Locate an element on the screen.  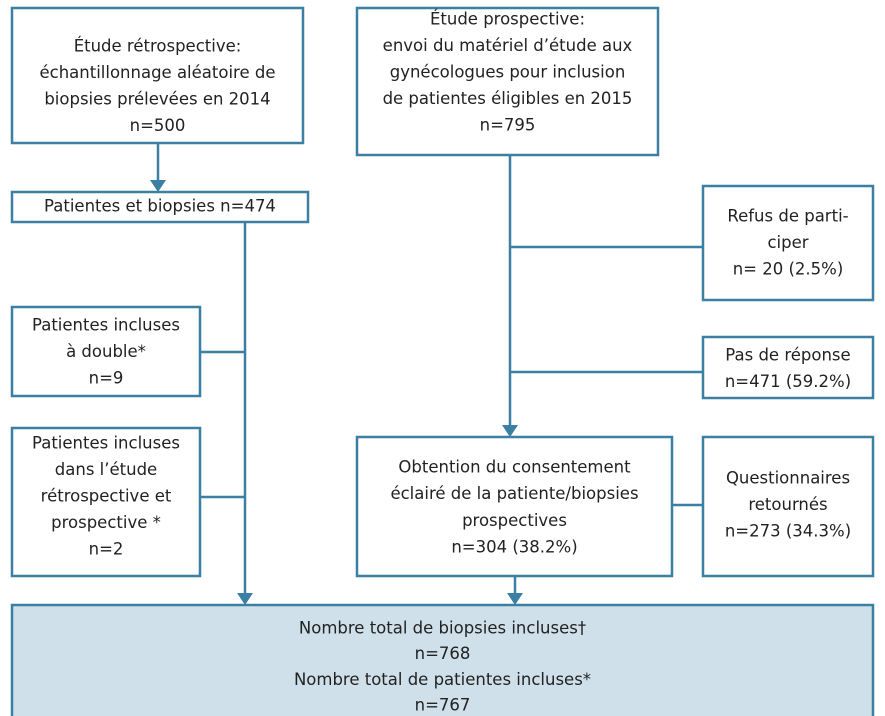
node-text: de patientes éligibles en 2015 is located at coordinates (508, 98).